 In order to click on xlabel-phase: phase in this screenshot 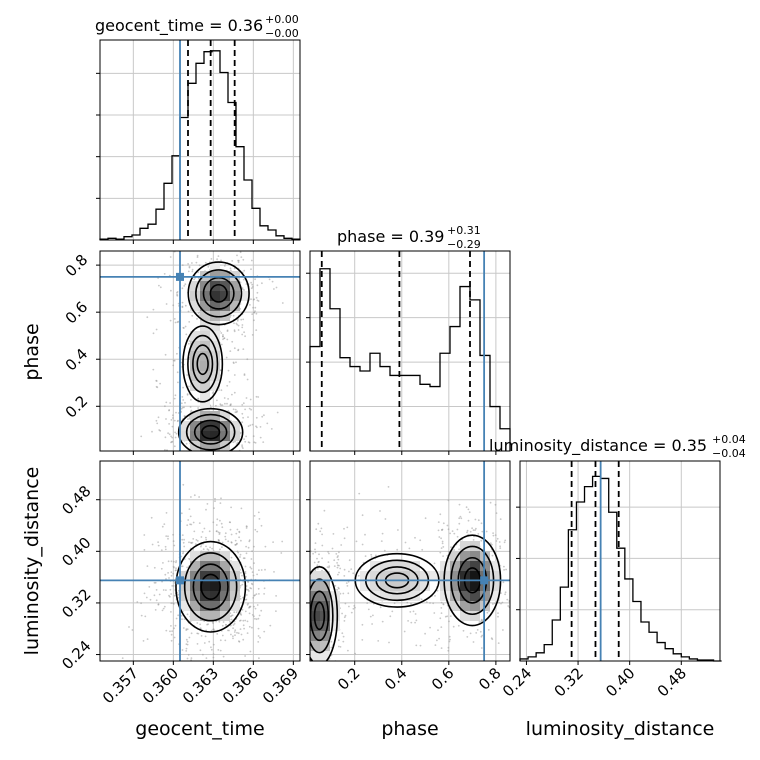, I will do `click(409, 729)`.